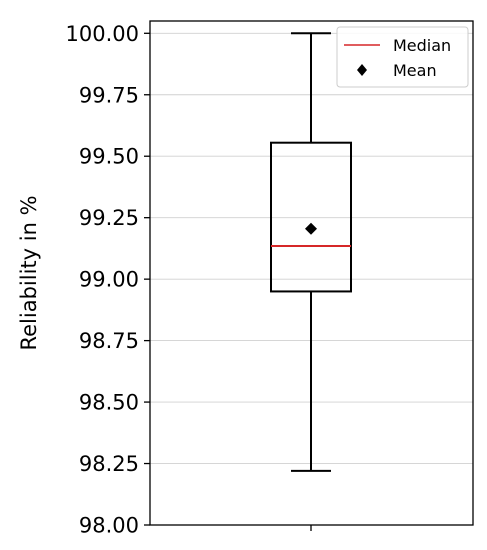  Describe the element at coordinates (311, 217) in the screenshot. I see `interquartile-box` at that location.